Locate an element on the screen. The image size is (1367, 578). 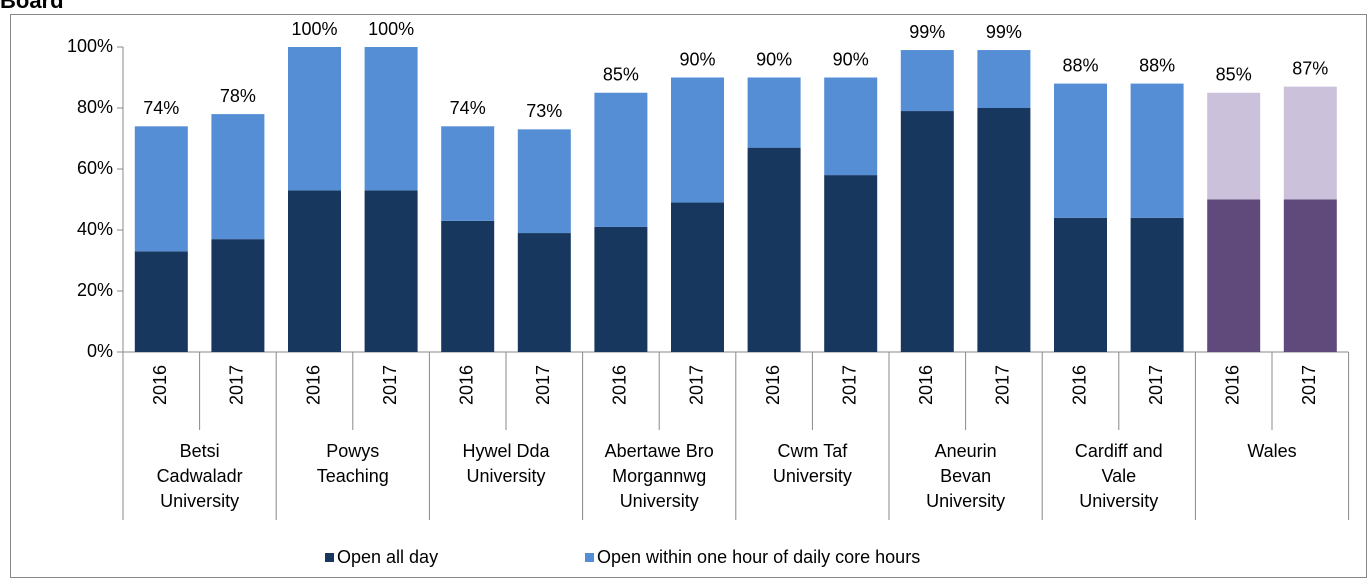
group-label: Powys is located at coordinates (352, 451).